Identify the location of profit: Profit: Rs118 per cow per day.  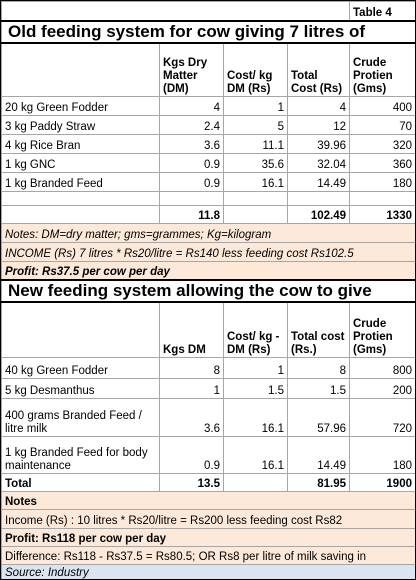
(208, 537).